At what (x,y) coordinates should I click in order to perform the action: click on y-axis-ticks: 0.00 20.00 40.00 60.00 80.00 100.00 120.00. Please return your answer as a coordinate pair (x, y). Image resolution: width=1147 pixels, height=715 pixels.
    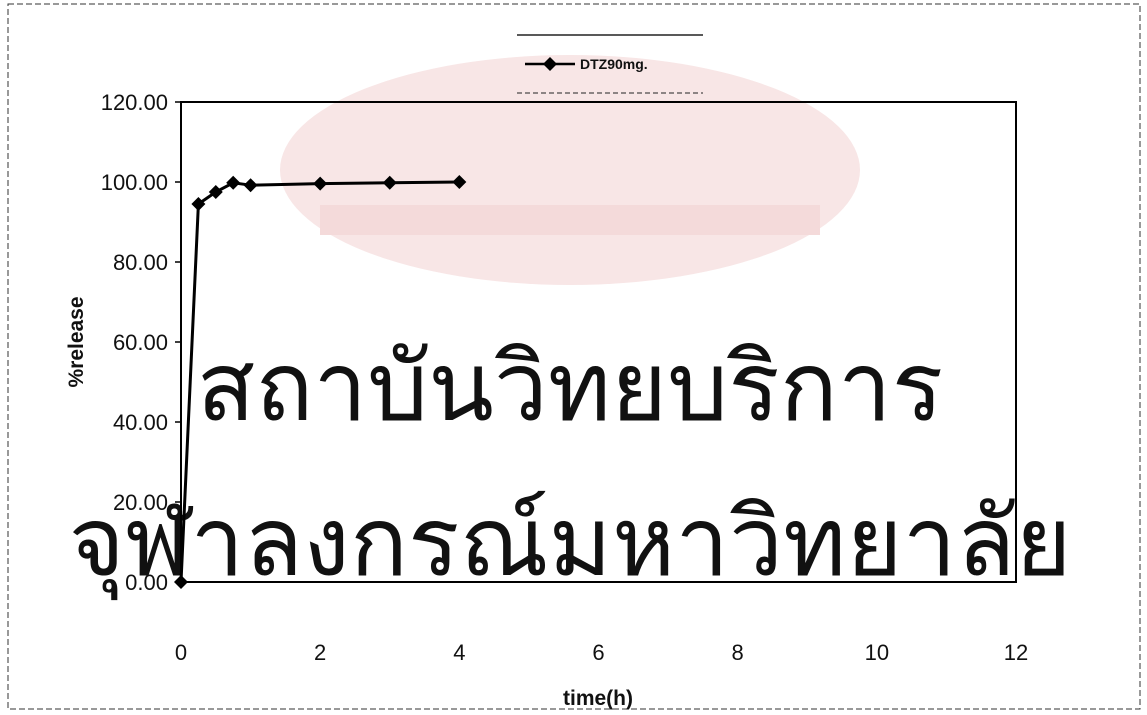
    Looking at the image, I should click on (141, 342).